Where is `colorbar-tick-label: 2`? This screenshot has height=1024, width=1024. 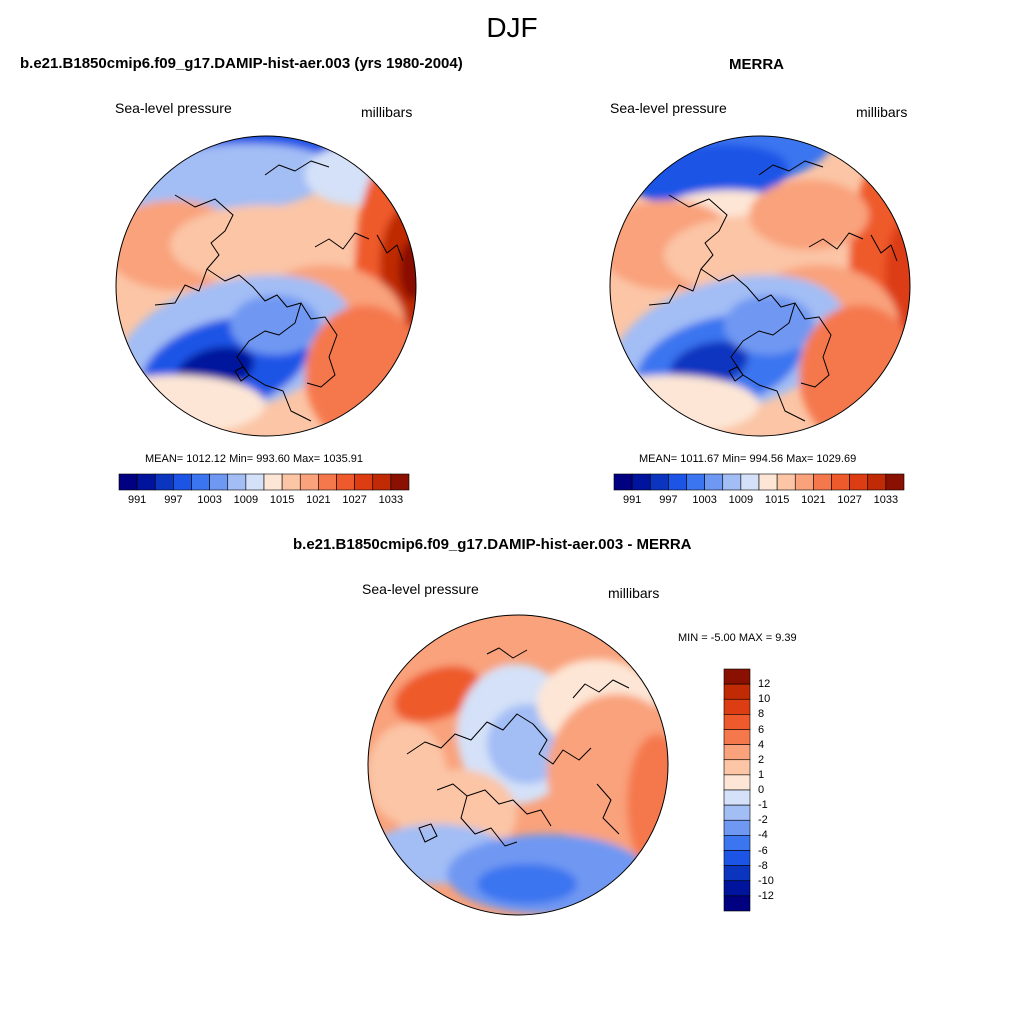
colorbar-tick-label: 2 is located at coordinates (761, 759).